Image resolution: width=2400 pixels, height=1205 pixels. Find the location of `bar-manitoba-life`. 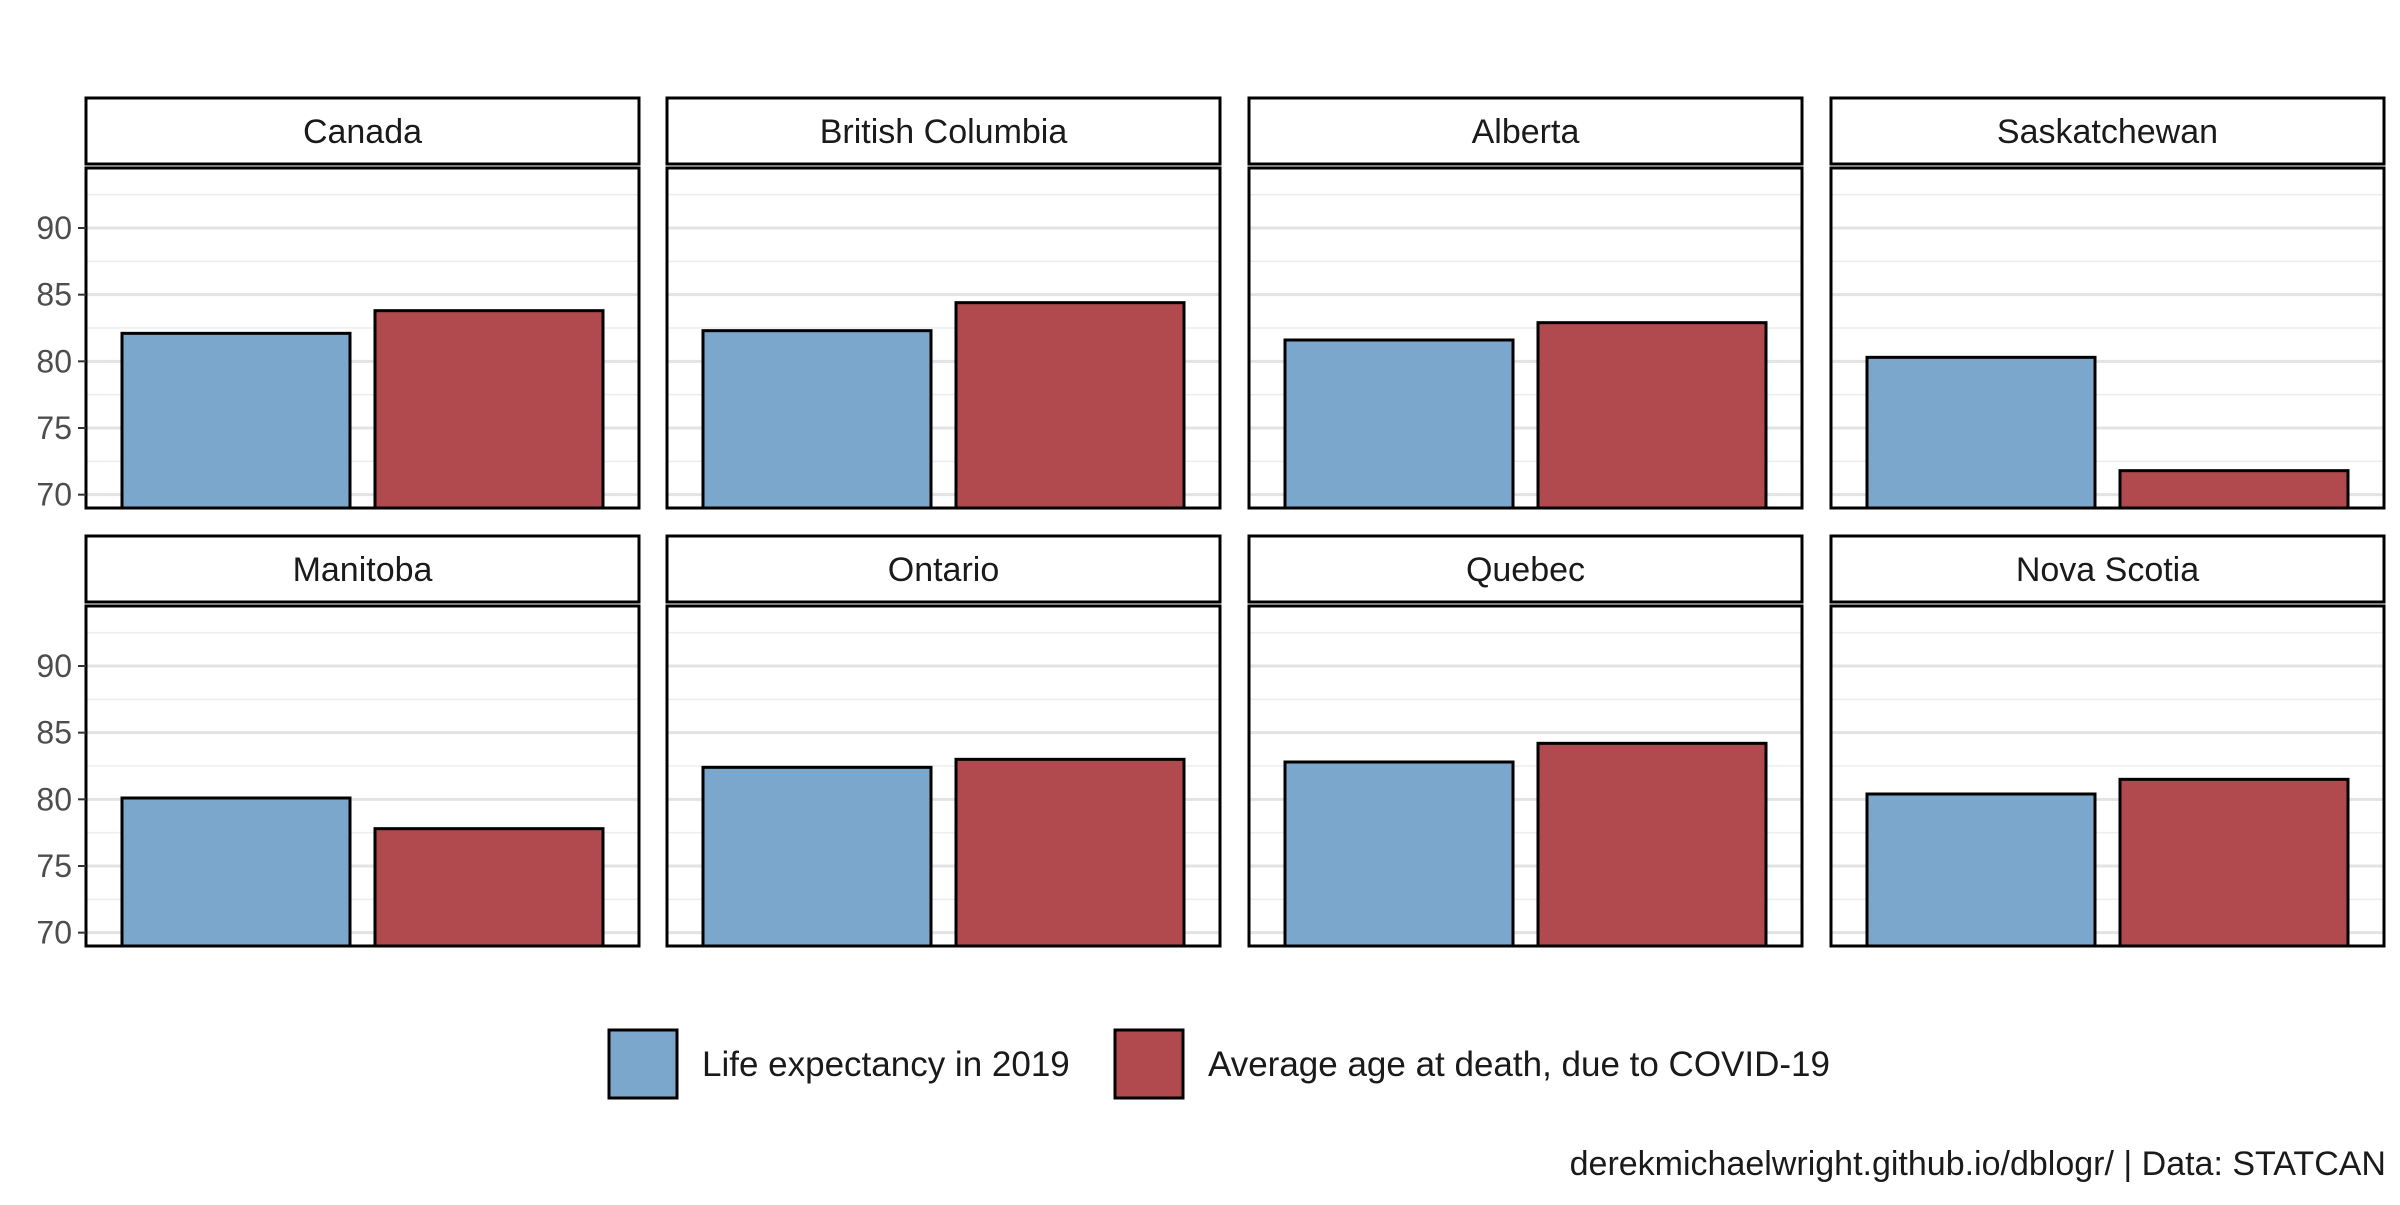

bar-manitoba-life is located at coordinates (236, 872).